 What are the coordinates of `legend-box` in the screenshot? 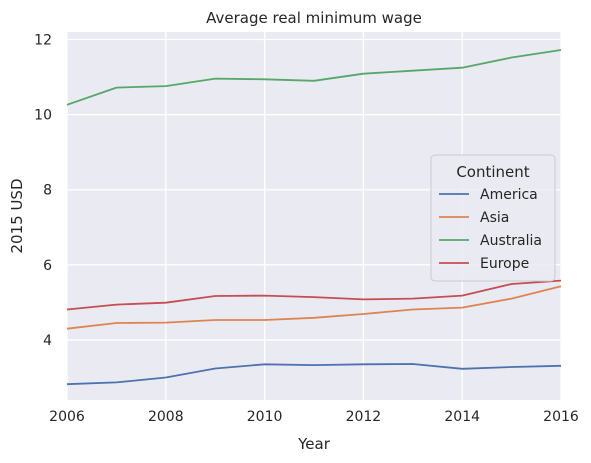 It's located at (493, 218).